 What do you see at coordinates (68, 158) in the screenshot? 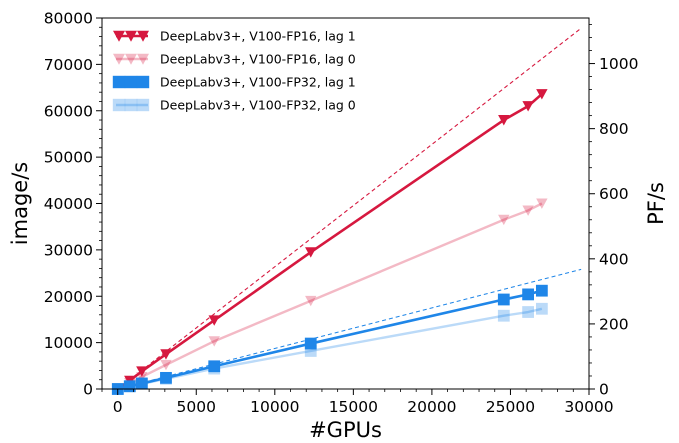
I see `y-tick-label: 50000` at bounding box center [68, 158].